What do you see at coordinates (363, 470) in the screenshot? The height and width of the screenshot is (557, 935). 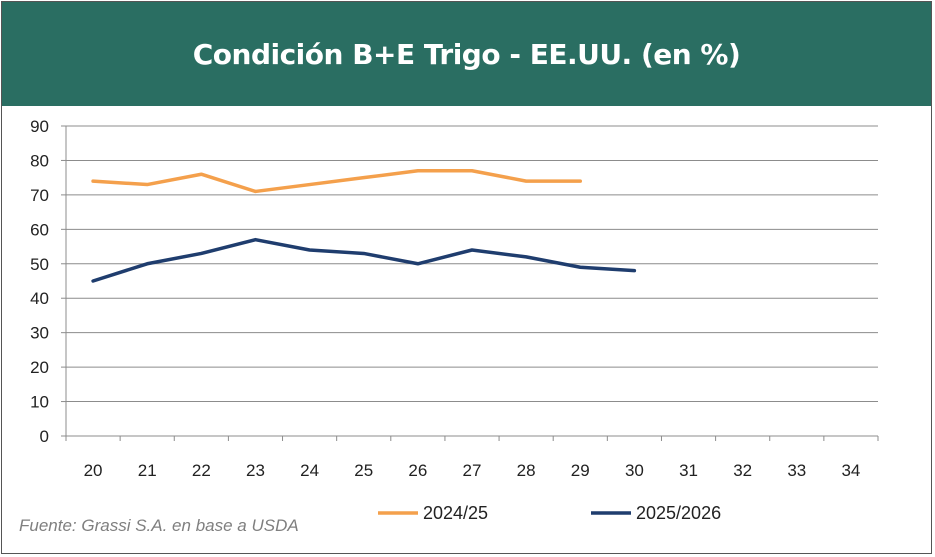 I see `x-tick-label: 25` at bounding box center [363, 470].